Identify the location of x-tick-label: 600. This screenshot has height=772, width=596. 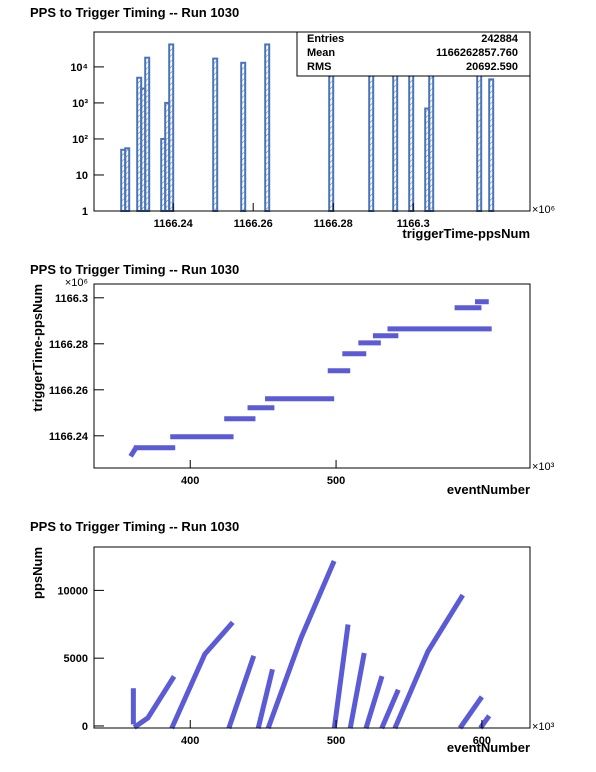
(482, 741).